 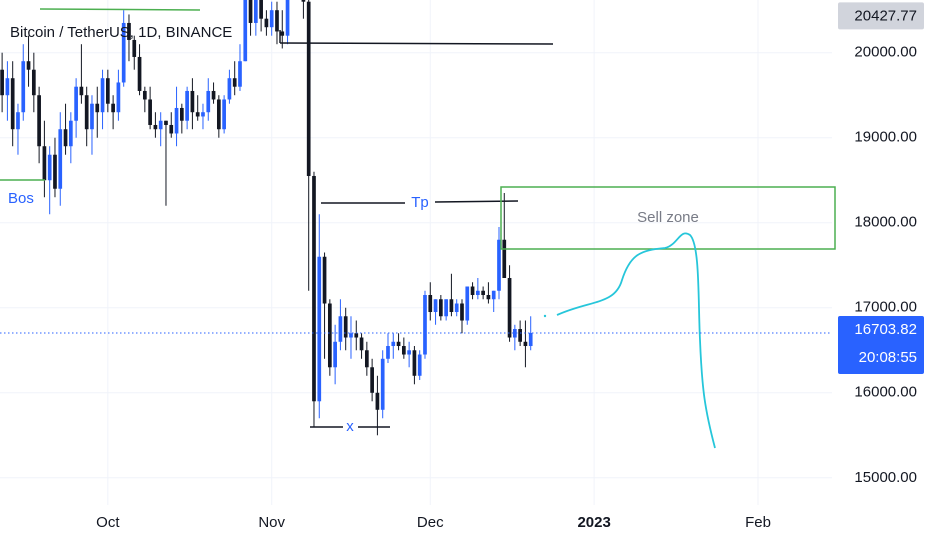 I want to click on y-tick-label: 16000.00, so click(x=885, y=392).